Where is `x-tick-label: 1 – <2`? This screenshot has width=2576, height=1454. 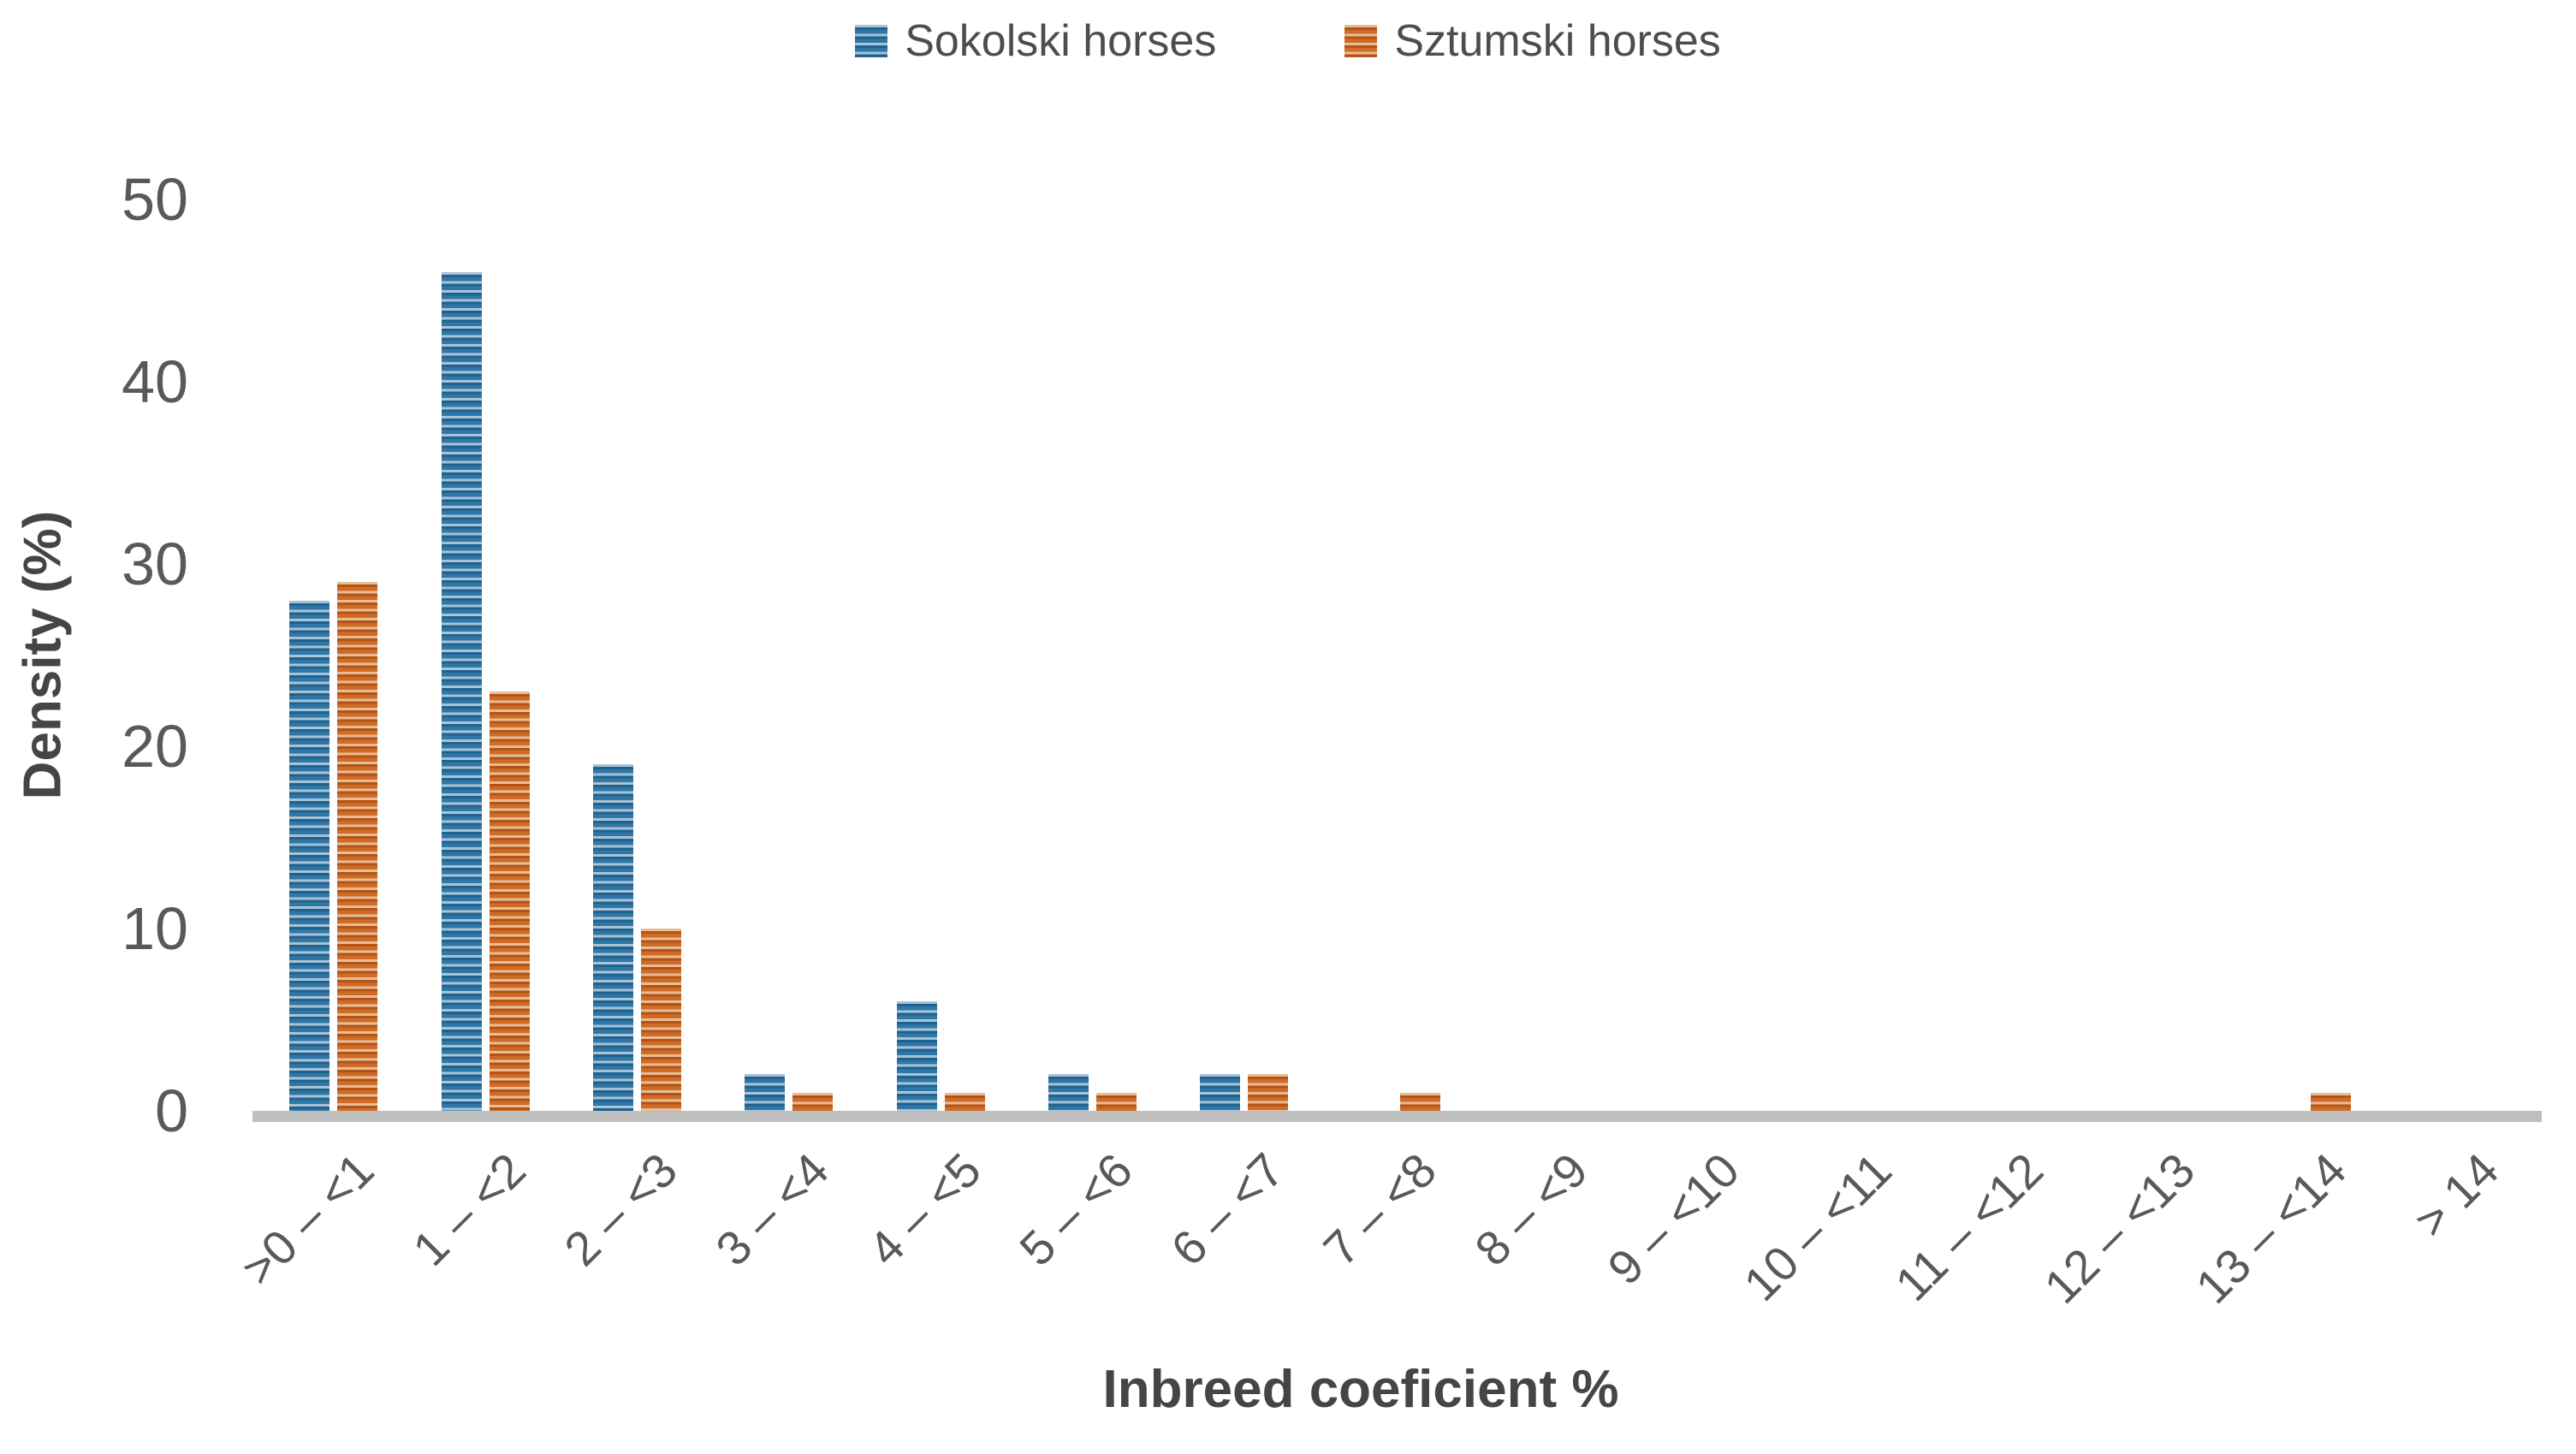
x-tick-label: 1 – <2 is located at coordinates (468, 1209).